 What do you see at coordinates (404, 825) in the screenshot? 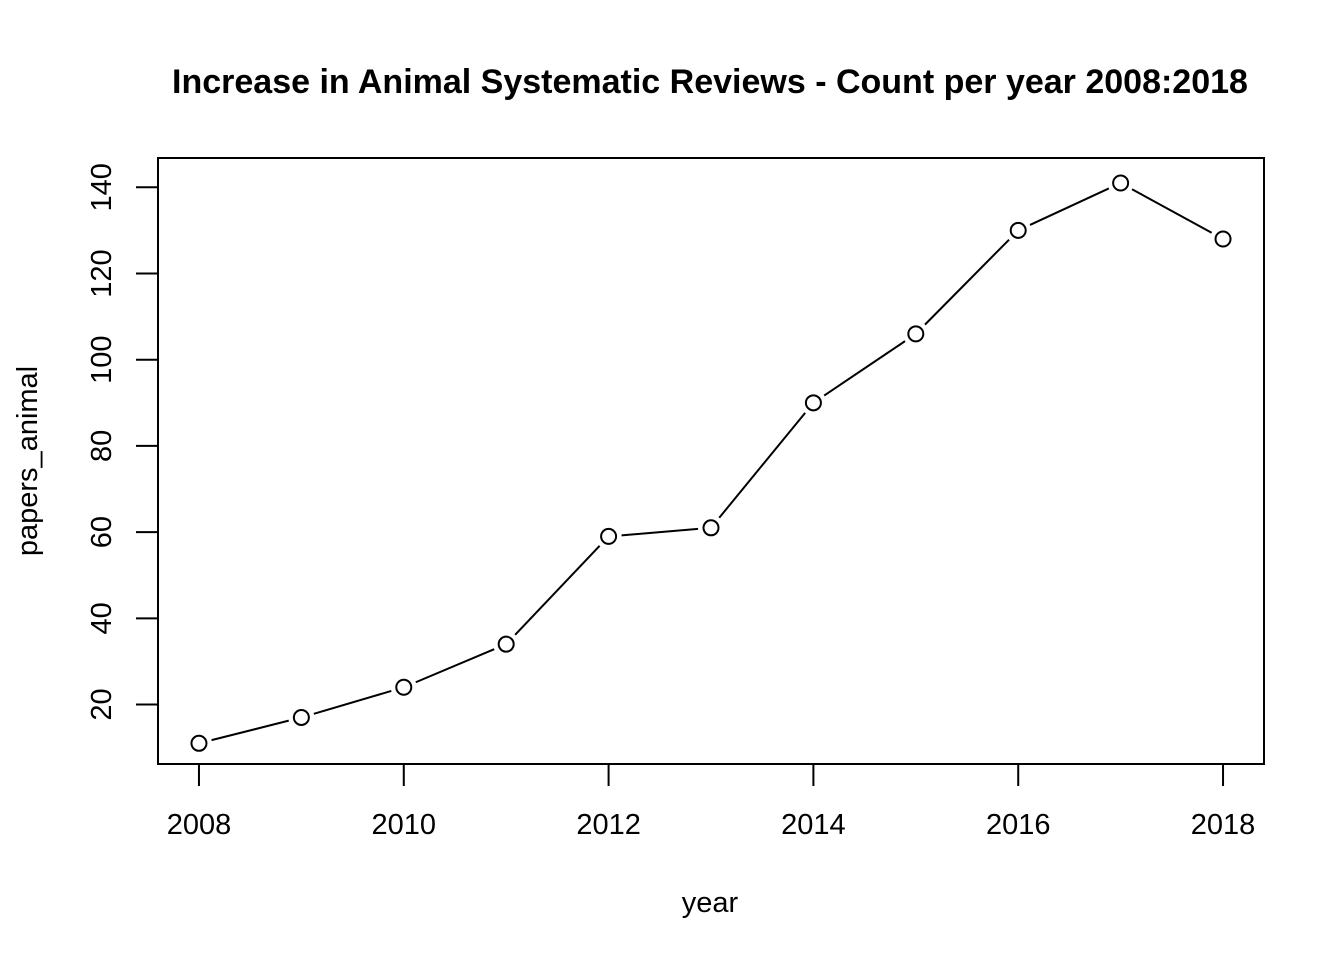
I see `x-tick-label: 2010` at bounding box center [404, 825].